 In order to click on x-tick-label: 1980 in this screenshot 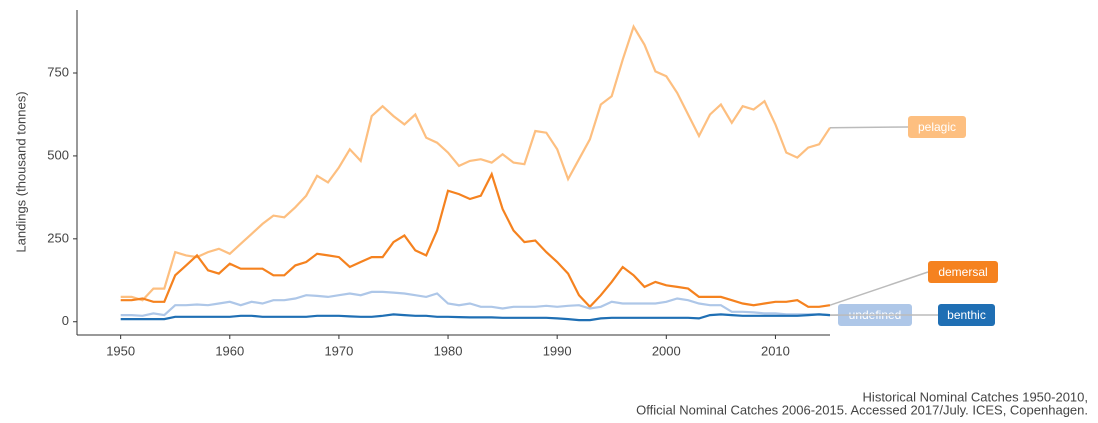, I will do `click(448, 350)`.